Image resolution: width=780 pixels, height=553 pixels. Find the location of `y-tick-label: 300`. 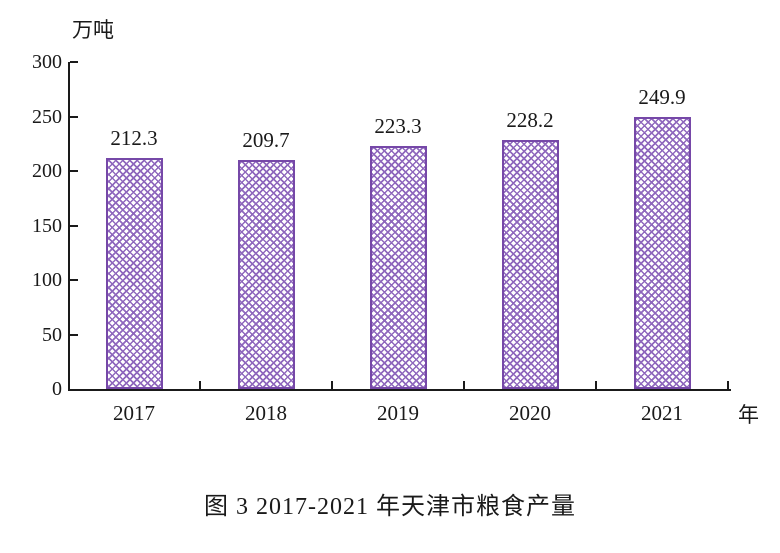

y-tick-label: 300 is located at coordinates (47, 62).